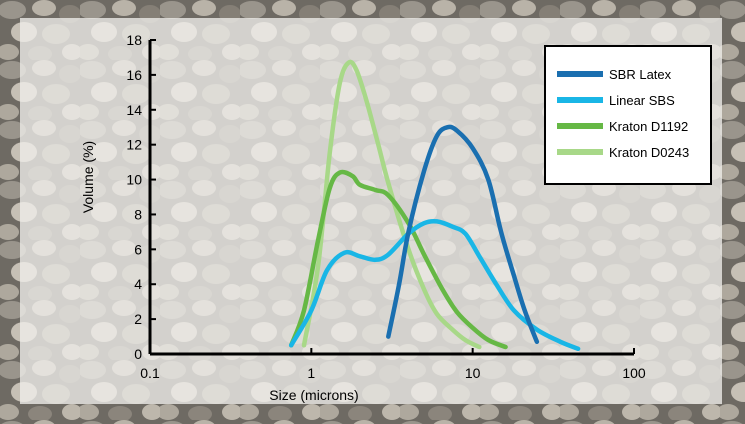 The image size is (745, 424). I want to click on x-tick-label: 1, so click(311, 373).